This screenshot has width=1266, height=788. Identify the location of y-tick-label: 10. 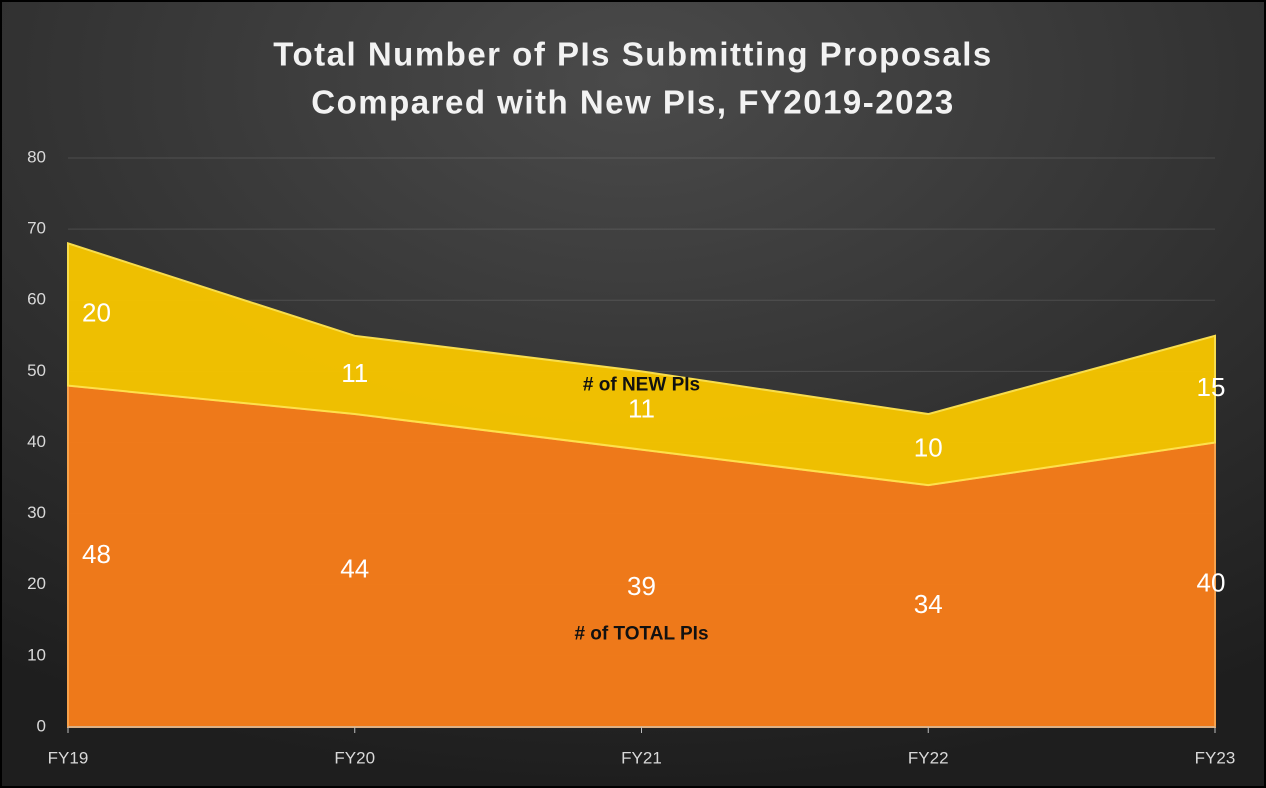
(36, 654).